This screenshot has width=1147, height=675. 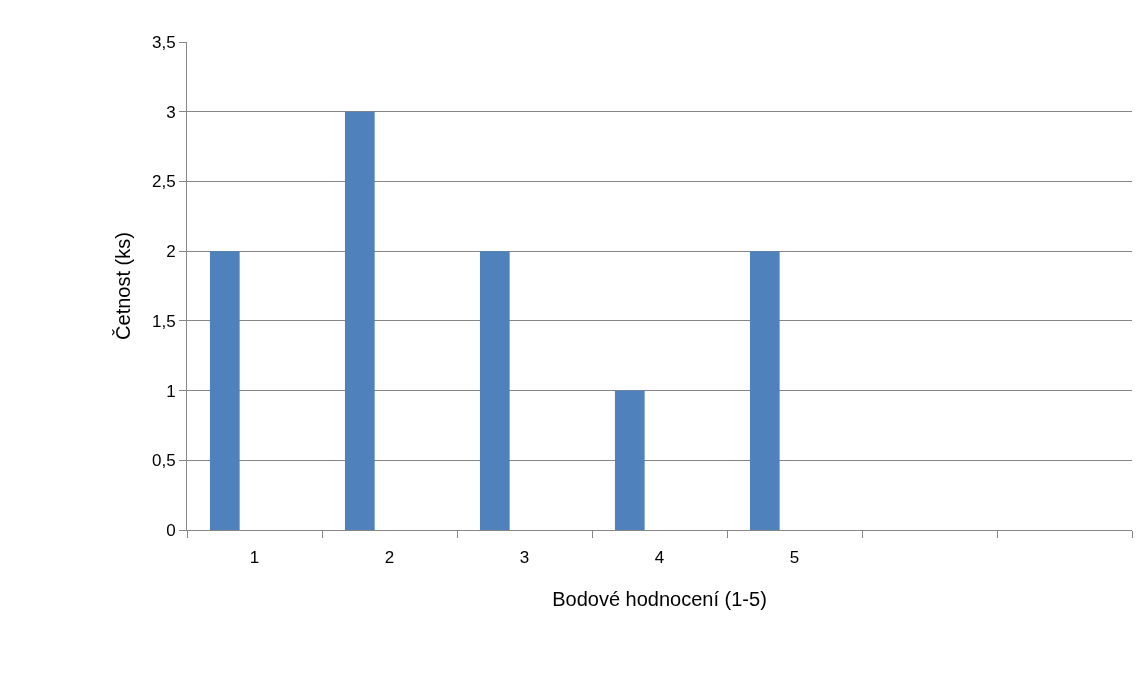 I want to click on y-tick-label: 2,5, so click(x=163, y=182).